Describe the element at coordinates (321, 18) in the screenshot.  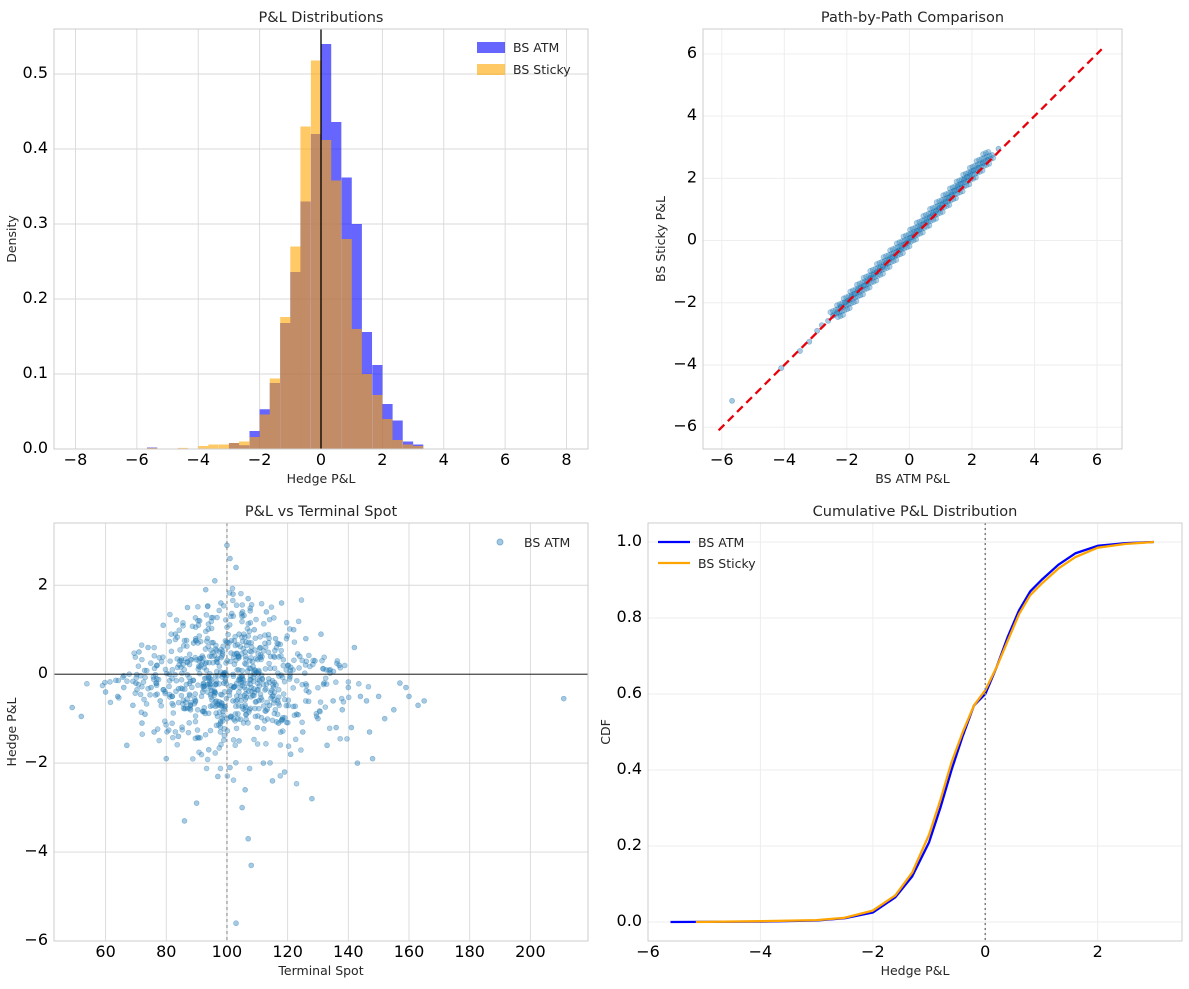
I see `chart-title: P&L Distributions` at that location.